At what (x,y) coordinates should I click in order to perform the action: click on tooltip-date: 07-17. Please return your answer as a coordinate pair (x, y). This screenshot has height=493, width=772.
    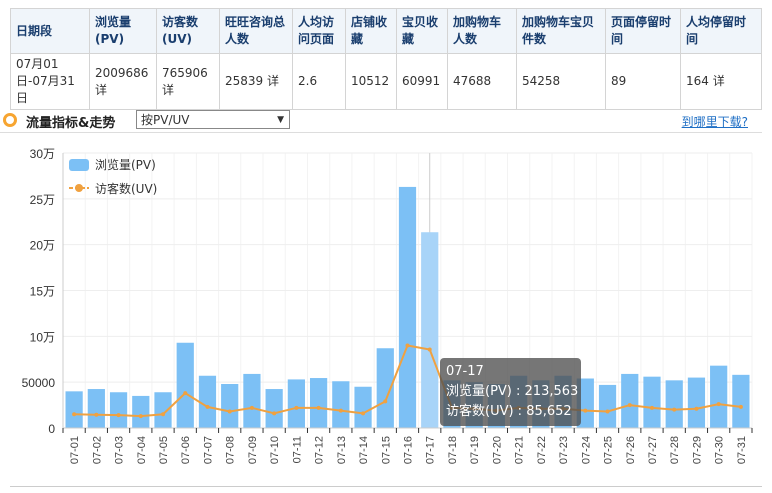
    Looking at the image, I should click on (465, 371).